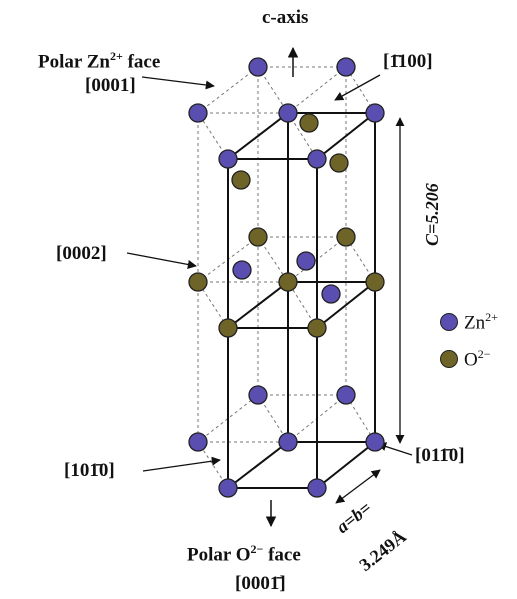 Image resolution: width=517 pixels, height=599 pixels. Describe the element at coordinates (285, 17) in the screenshot. I see `c-axis-label: c-axis` at that location.